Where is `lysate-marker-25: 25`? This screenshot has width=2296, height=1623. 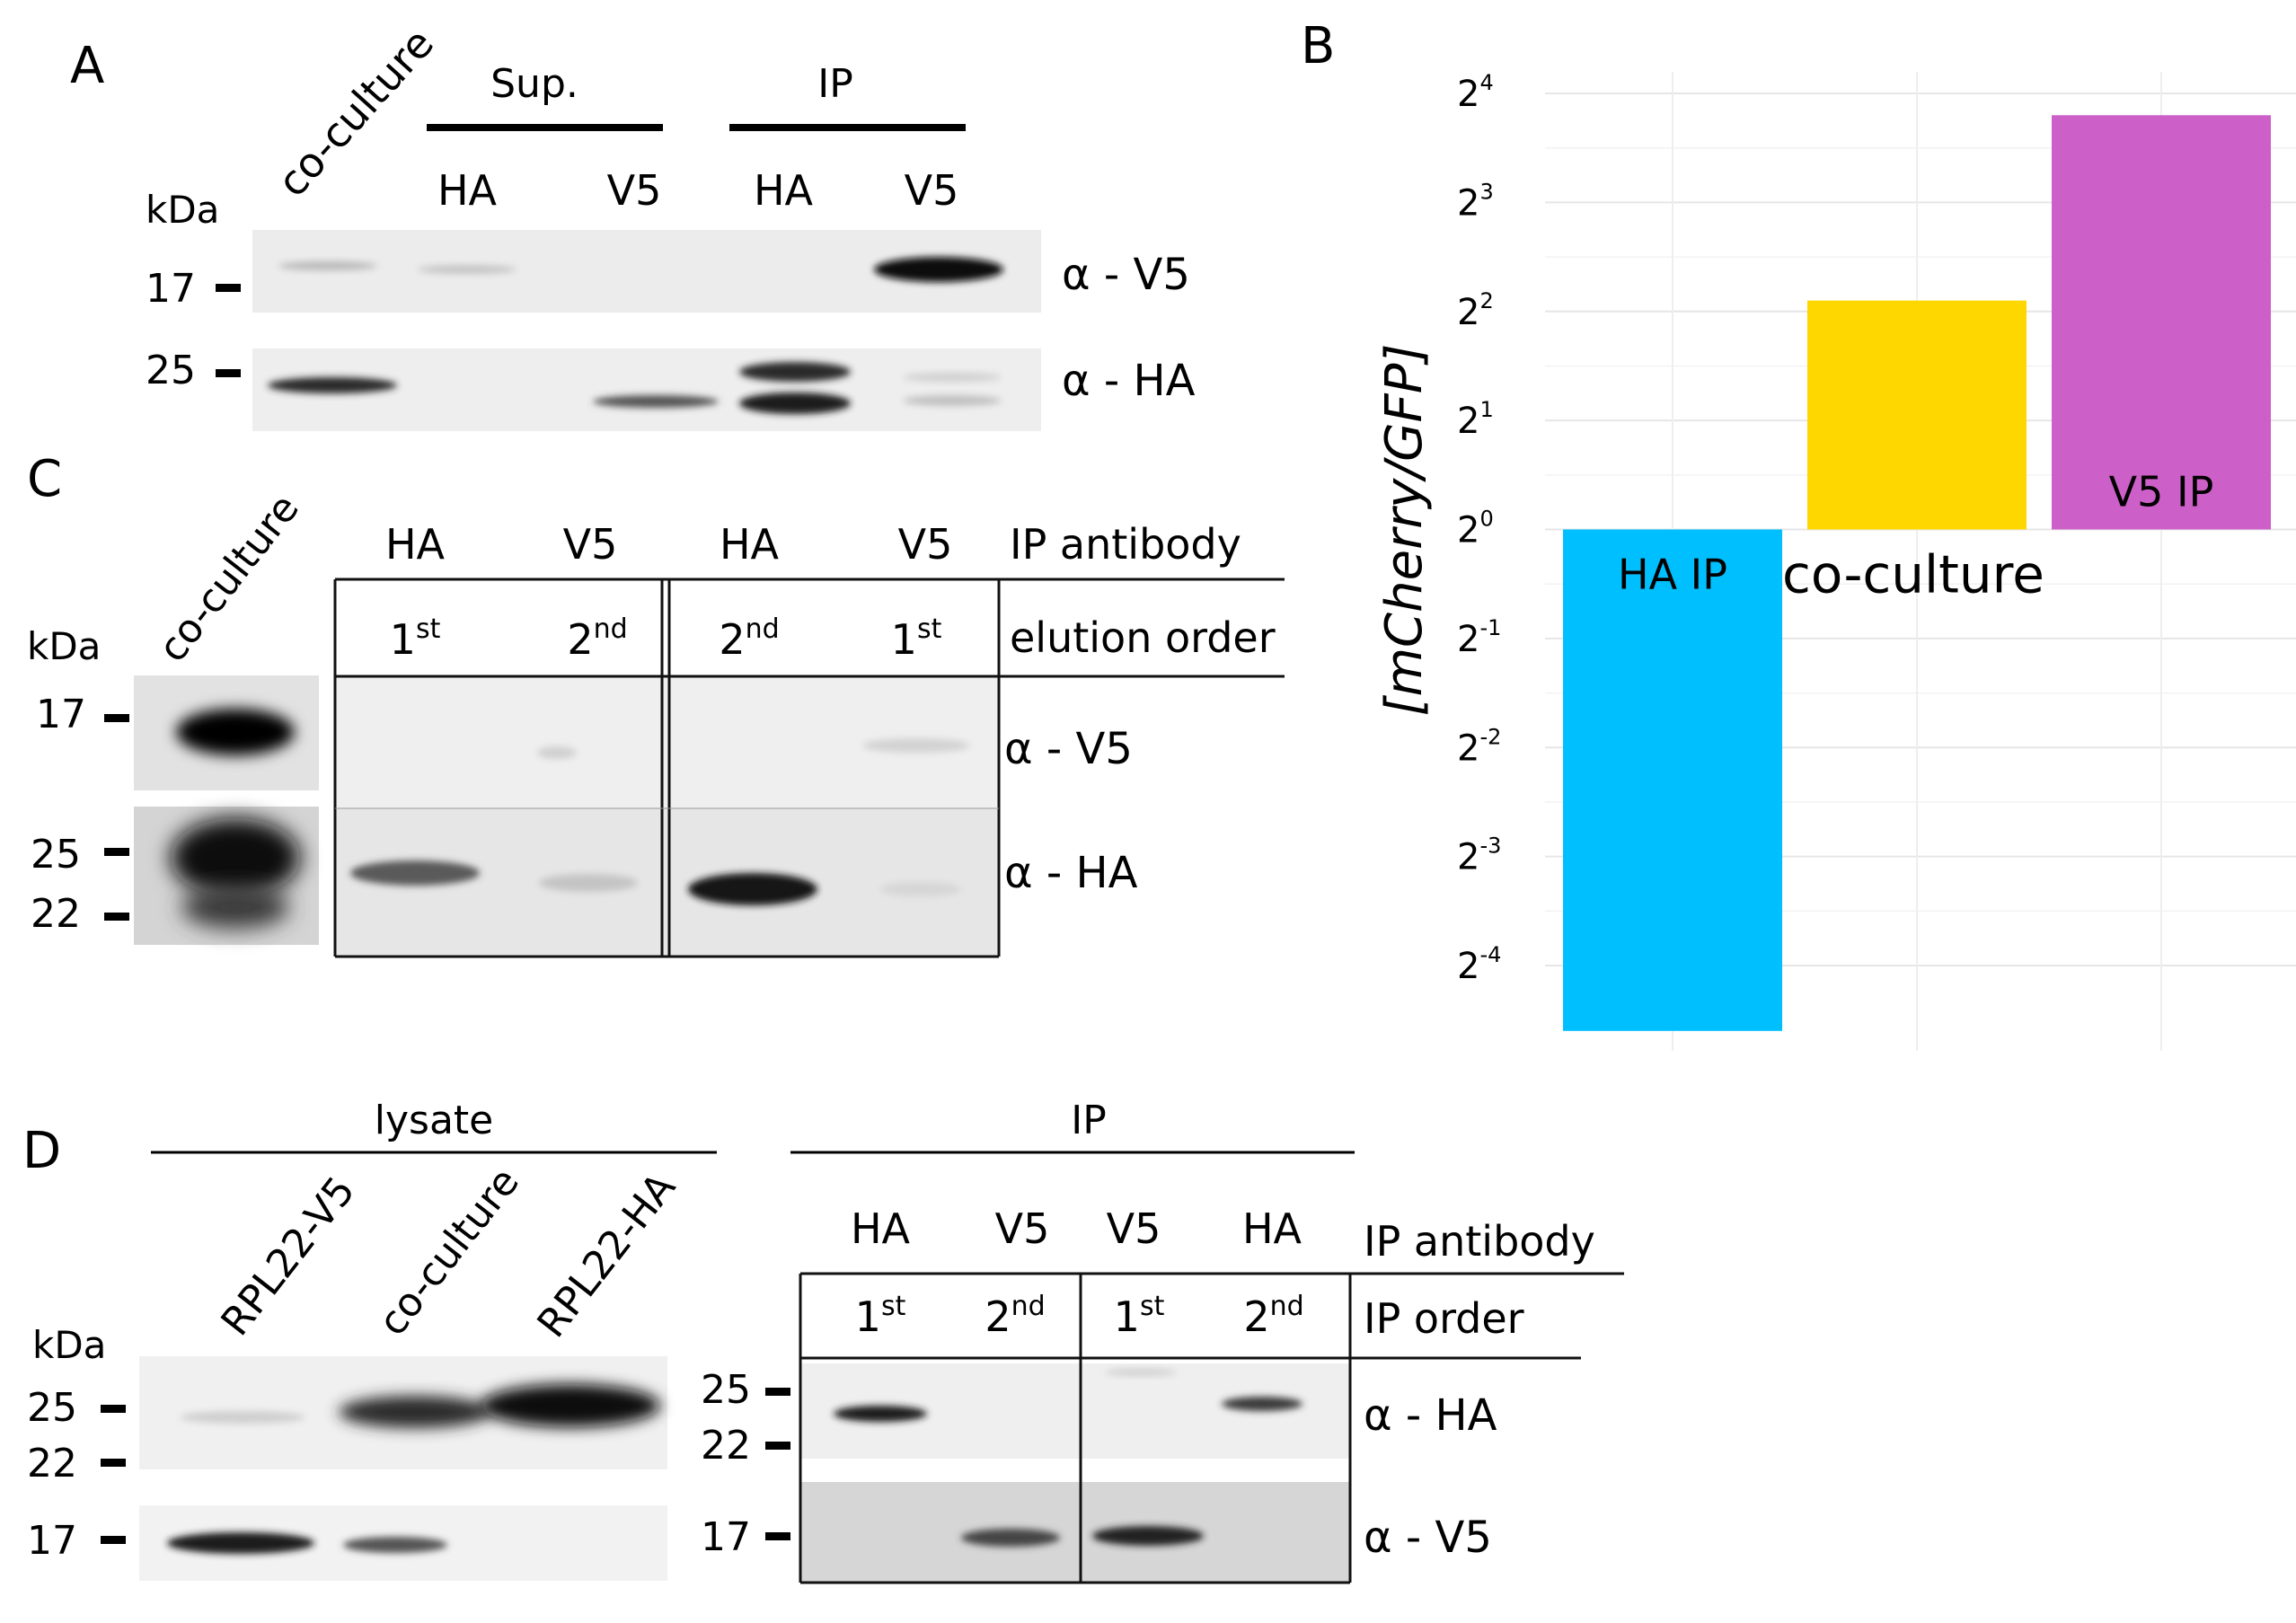 lysate-marker-25: 25 is located at coordinates (52, 1408).